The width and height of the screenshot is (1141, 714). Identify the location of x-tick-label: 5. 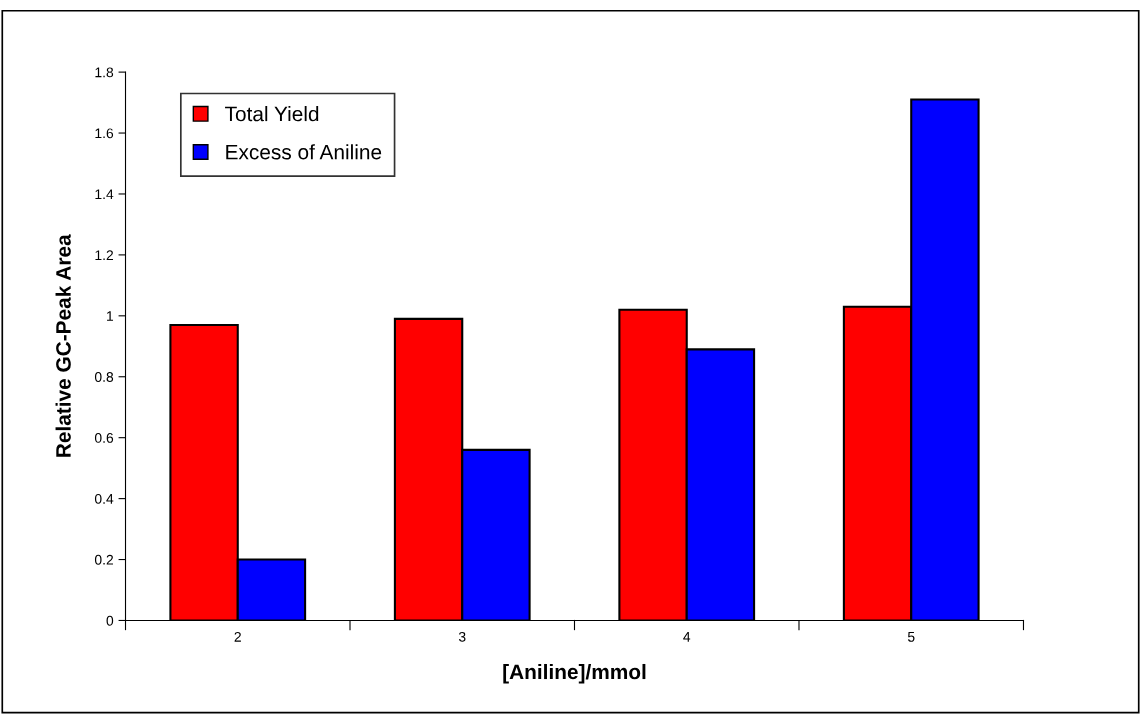
(911, 637).